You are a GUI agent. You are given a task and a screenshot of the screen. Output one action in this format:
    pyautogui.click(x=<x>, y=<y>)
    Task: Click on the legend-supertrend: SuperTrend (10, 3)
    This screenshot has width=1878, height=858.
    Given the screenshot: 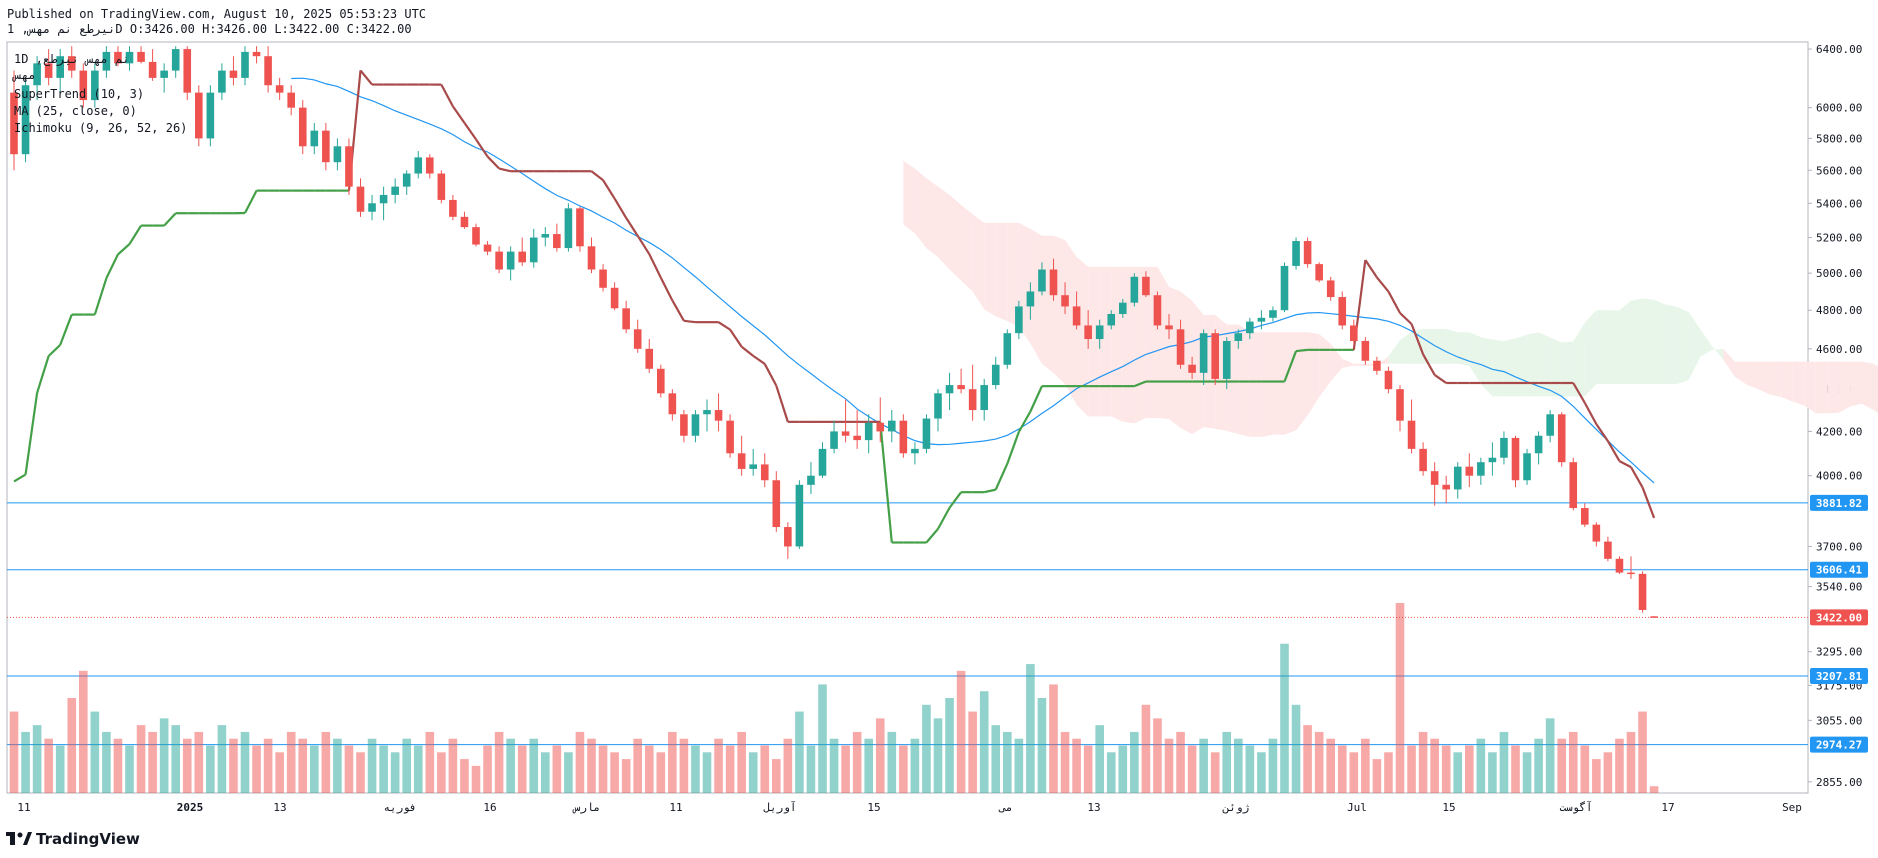 What is the action you would take?
    pyautogui.click(x=79, y=94)
    